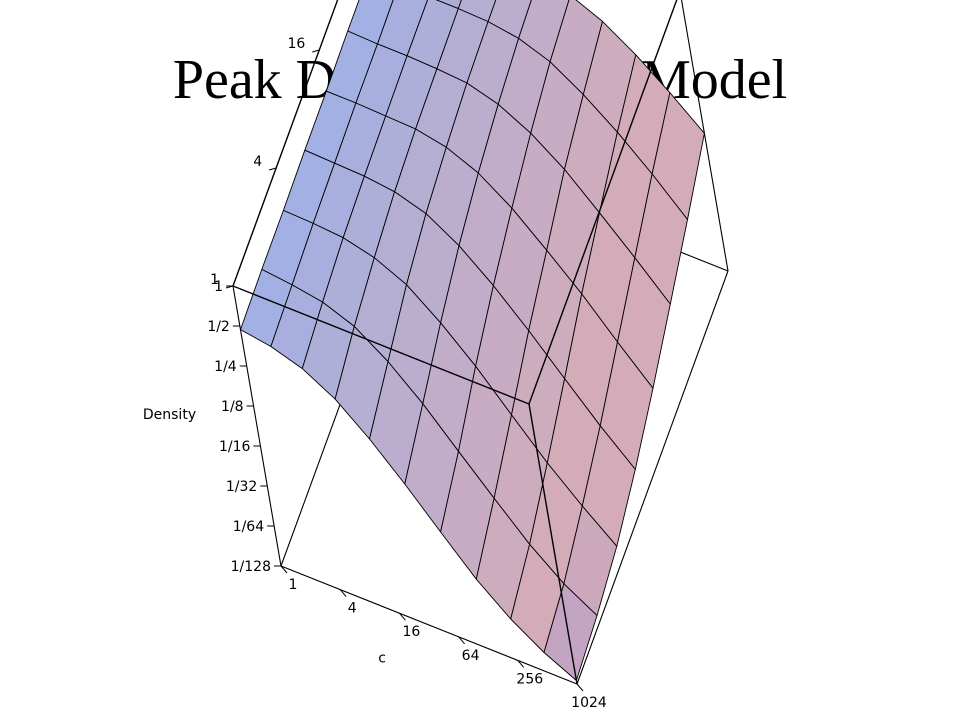 The height and width of the screenshot is (720, 960). I want to click on c-tick-label-4: 256, so click(529, 679).